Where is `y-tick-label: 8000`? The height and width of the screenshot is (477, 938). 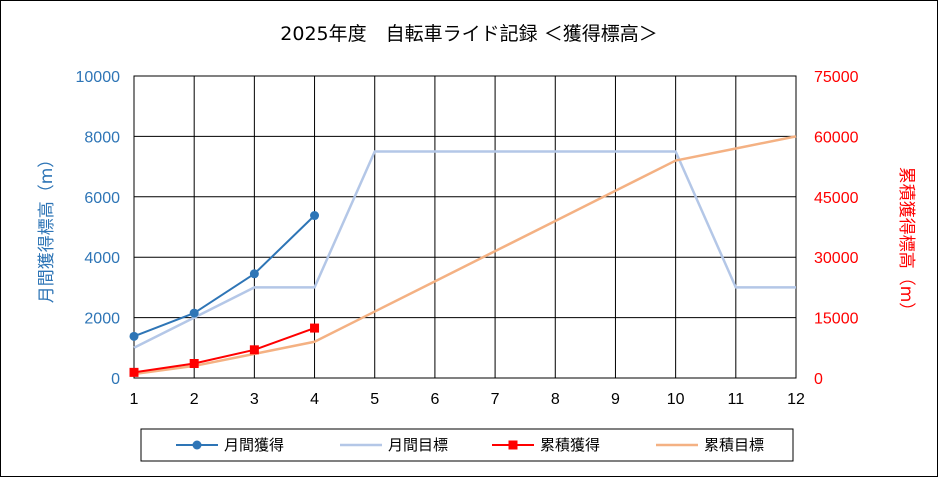
y-tick-label: 8000 is located at coordinates (102, 137).